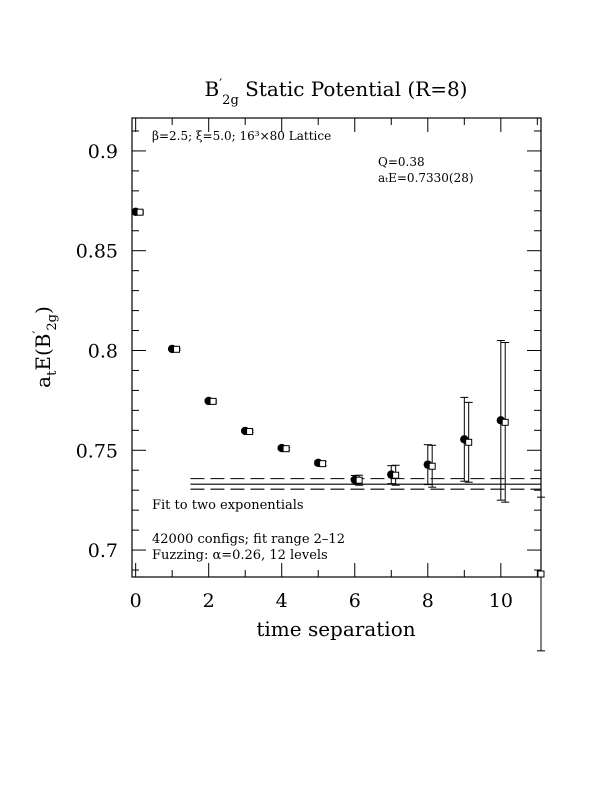  Describe the element at coordinates (103, 152) in the screenshot. I see `y-tick-label: 0.9` at that location.